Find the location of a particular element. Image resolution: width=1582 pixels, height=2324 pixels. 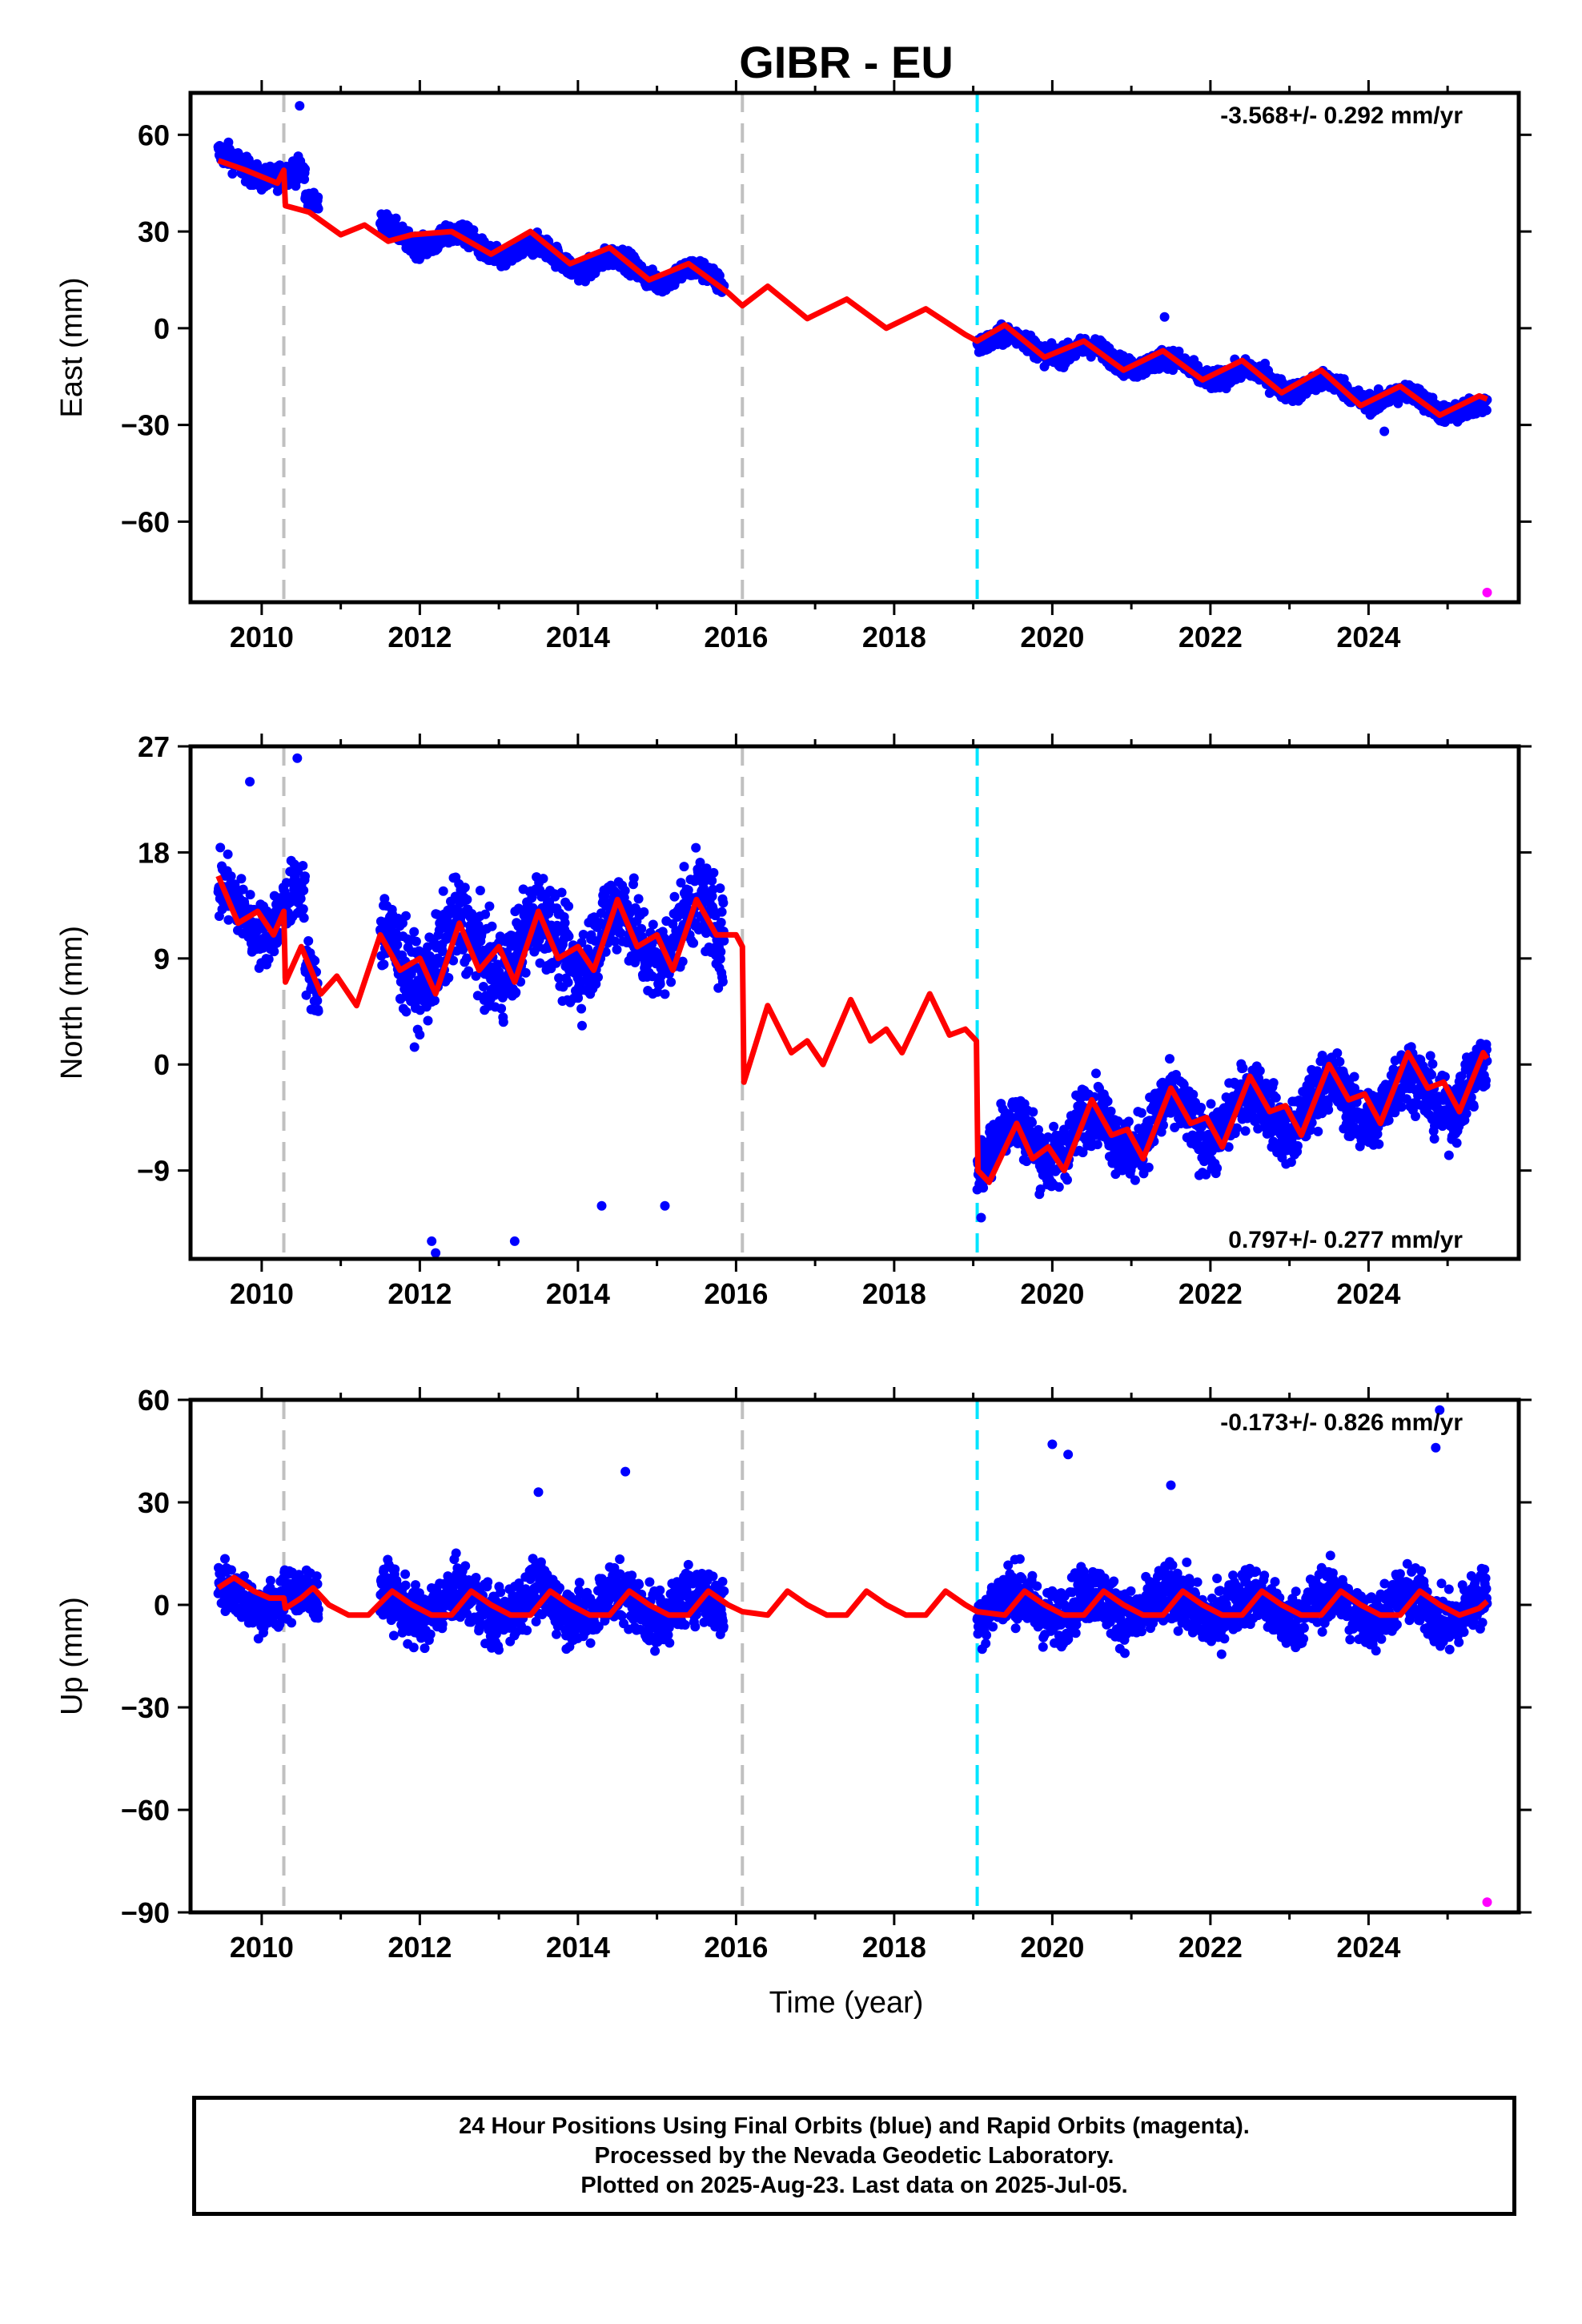

x-tick-label: 2014 is located at coordinates (578, 637).